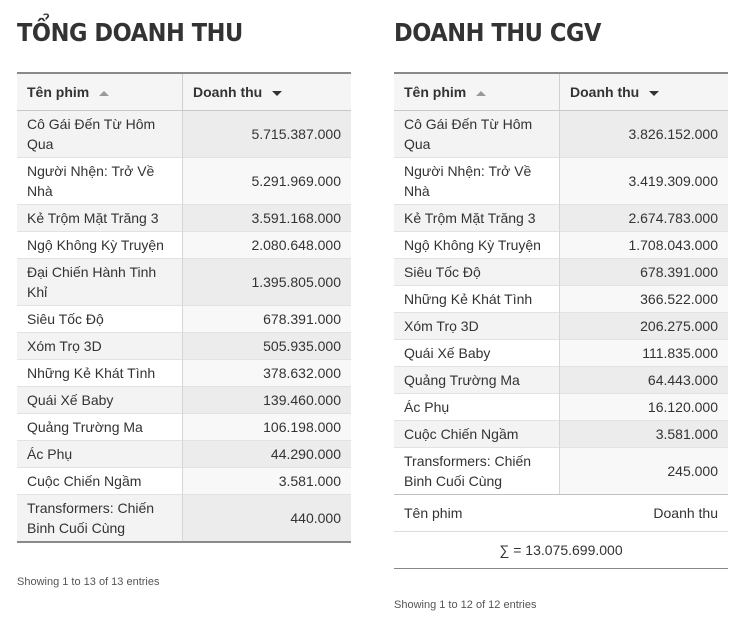 The image size is (748, 628). I want to click on revenue-cell: 2.080.648.000, so click(266, 245).